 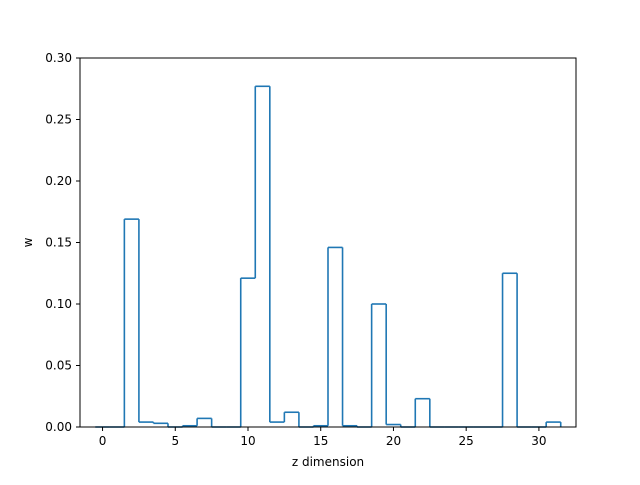 What do you see at coordinates (328, 462) in the screenshot?
I see `x-axis-label: z dimension` at bounding box center [328, 462].